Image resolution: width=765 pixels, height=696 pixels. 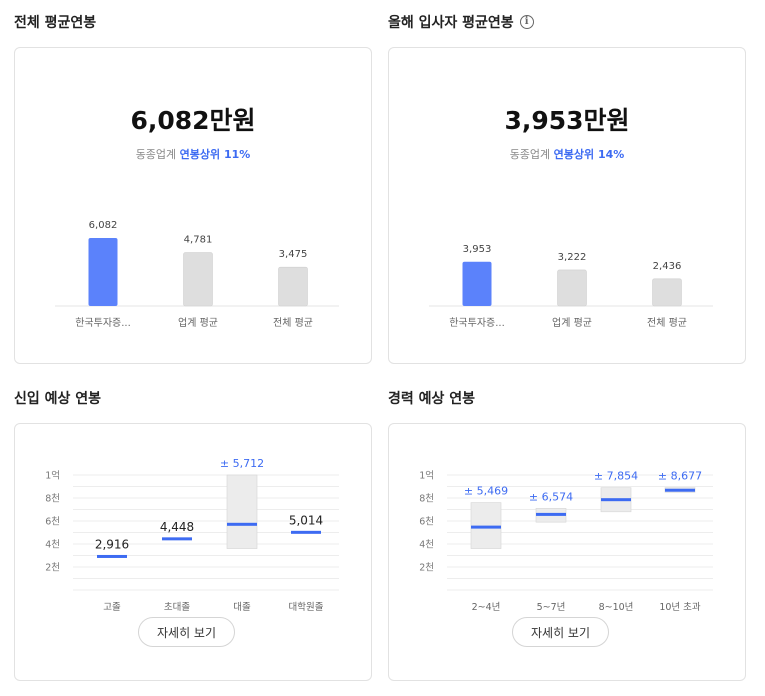 What do you see at coordinates (567, 120) in the screenshot?
I see `new-hire-avg-value: 3,953만원` at bounding box center [567, 120].